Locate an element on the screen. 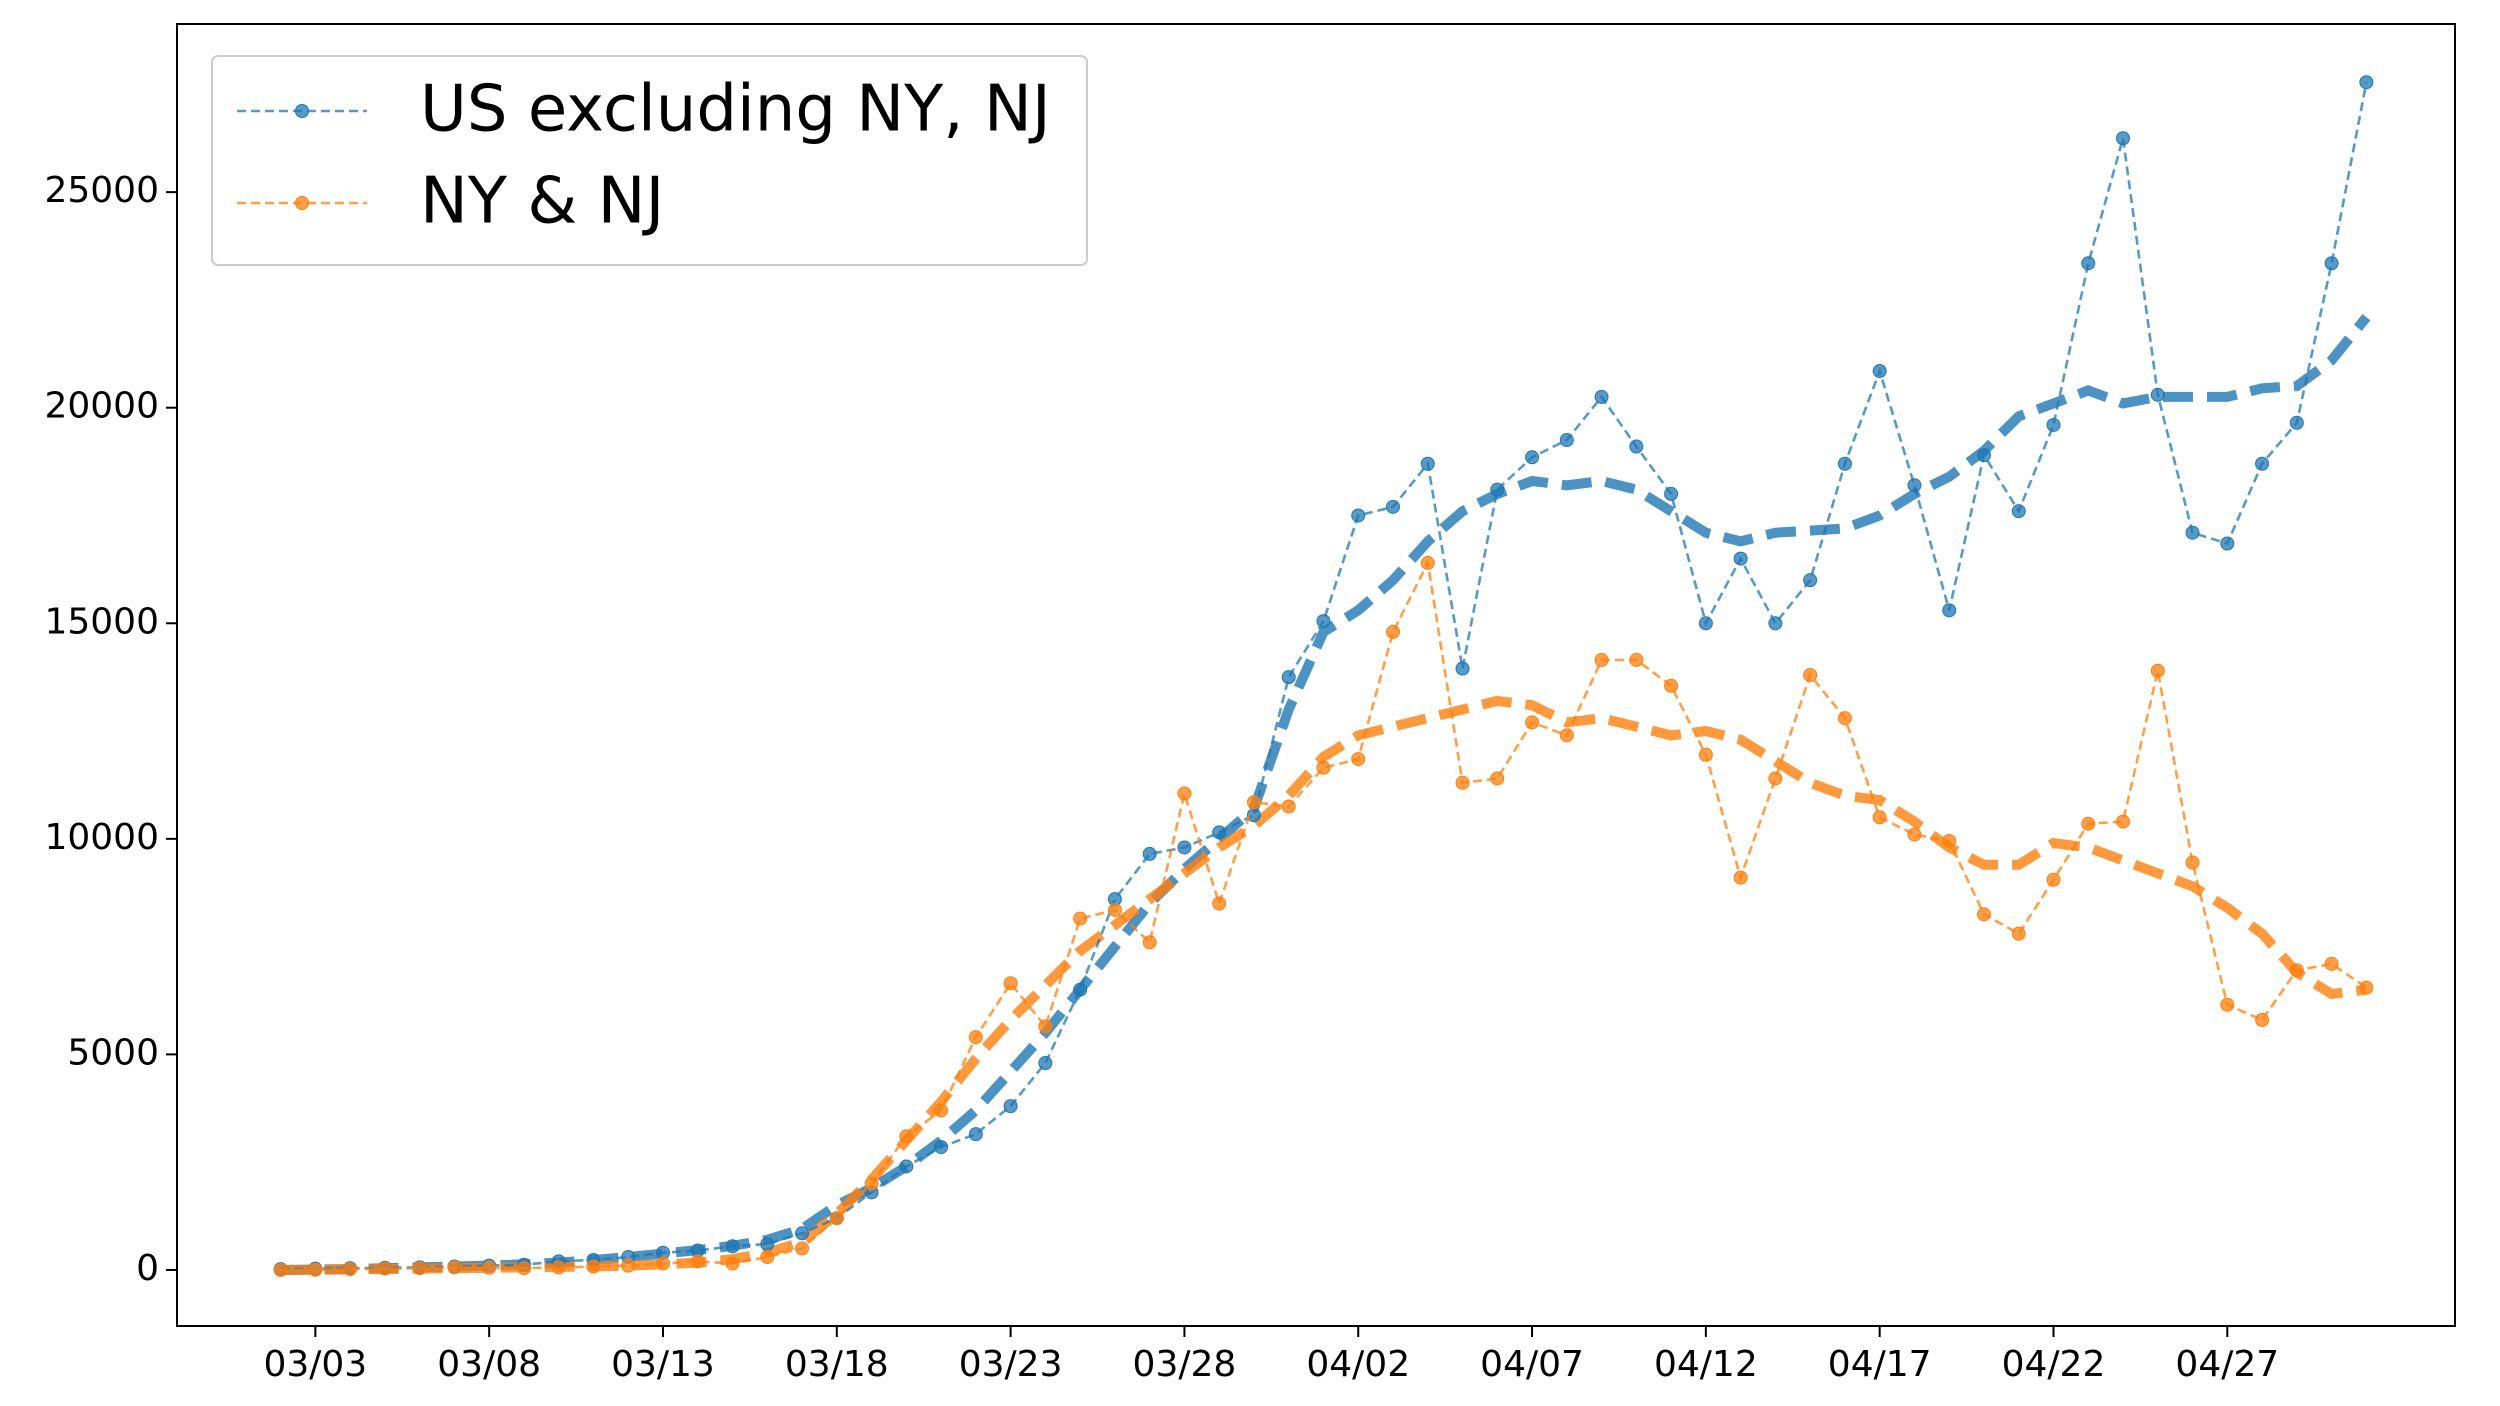 This screenshot has height=1406, width=2500. y-tick-label: 10000 is located at coordinates (101, 837).